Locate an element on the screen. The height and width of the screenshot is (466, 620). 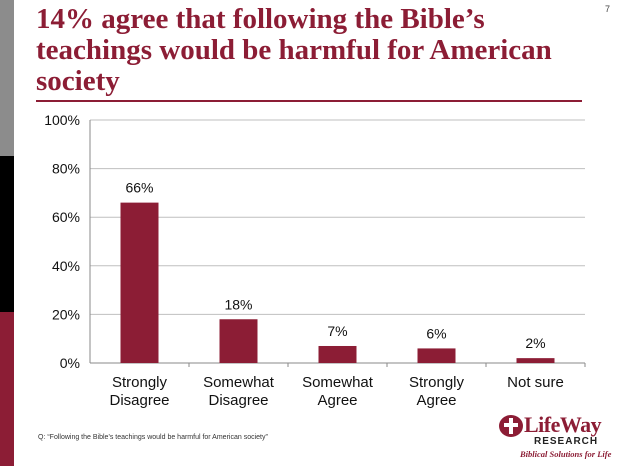
side-accent-black is located at coordinates (7, 234).